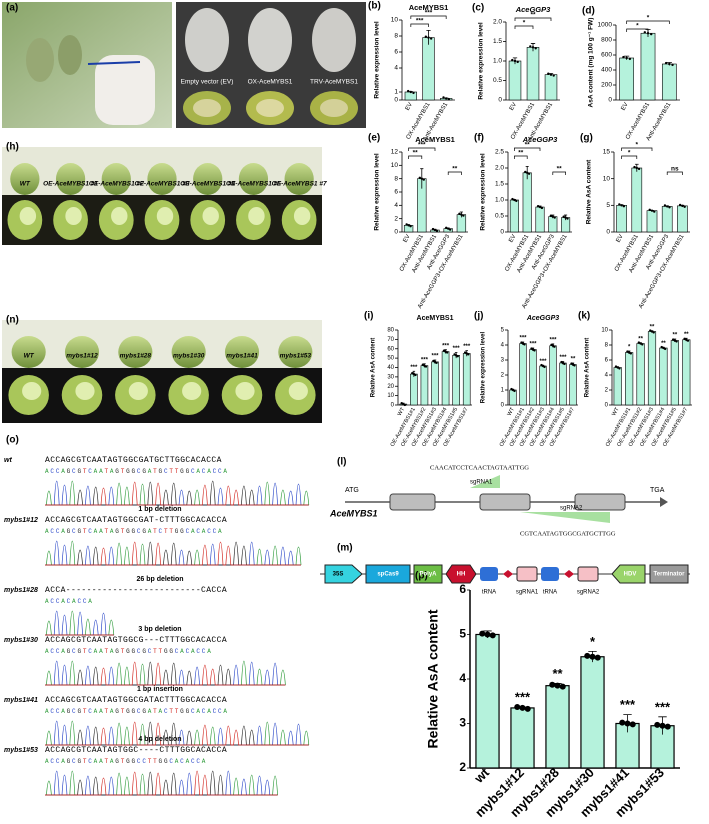 This screenshot has width=709, height=824. I want to click on reference-sequence: ACCAGCGTCAATAGTGGCG---CTTTGGCACACCA, so click(136, 640).